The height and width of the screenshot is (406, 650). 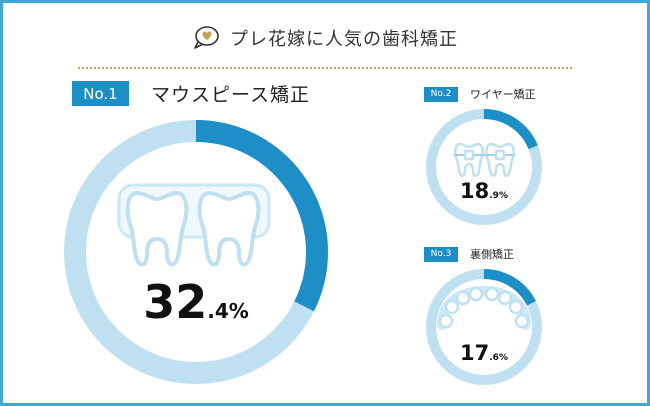 I want to click on rank-1-value-unit: %, so click(x=238, y=311).